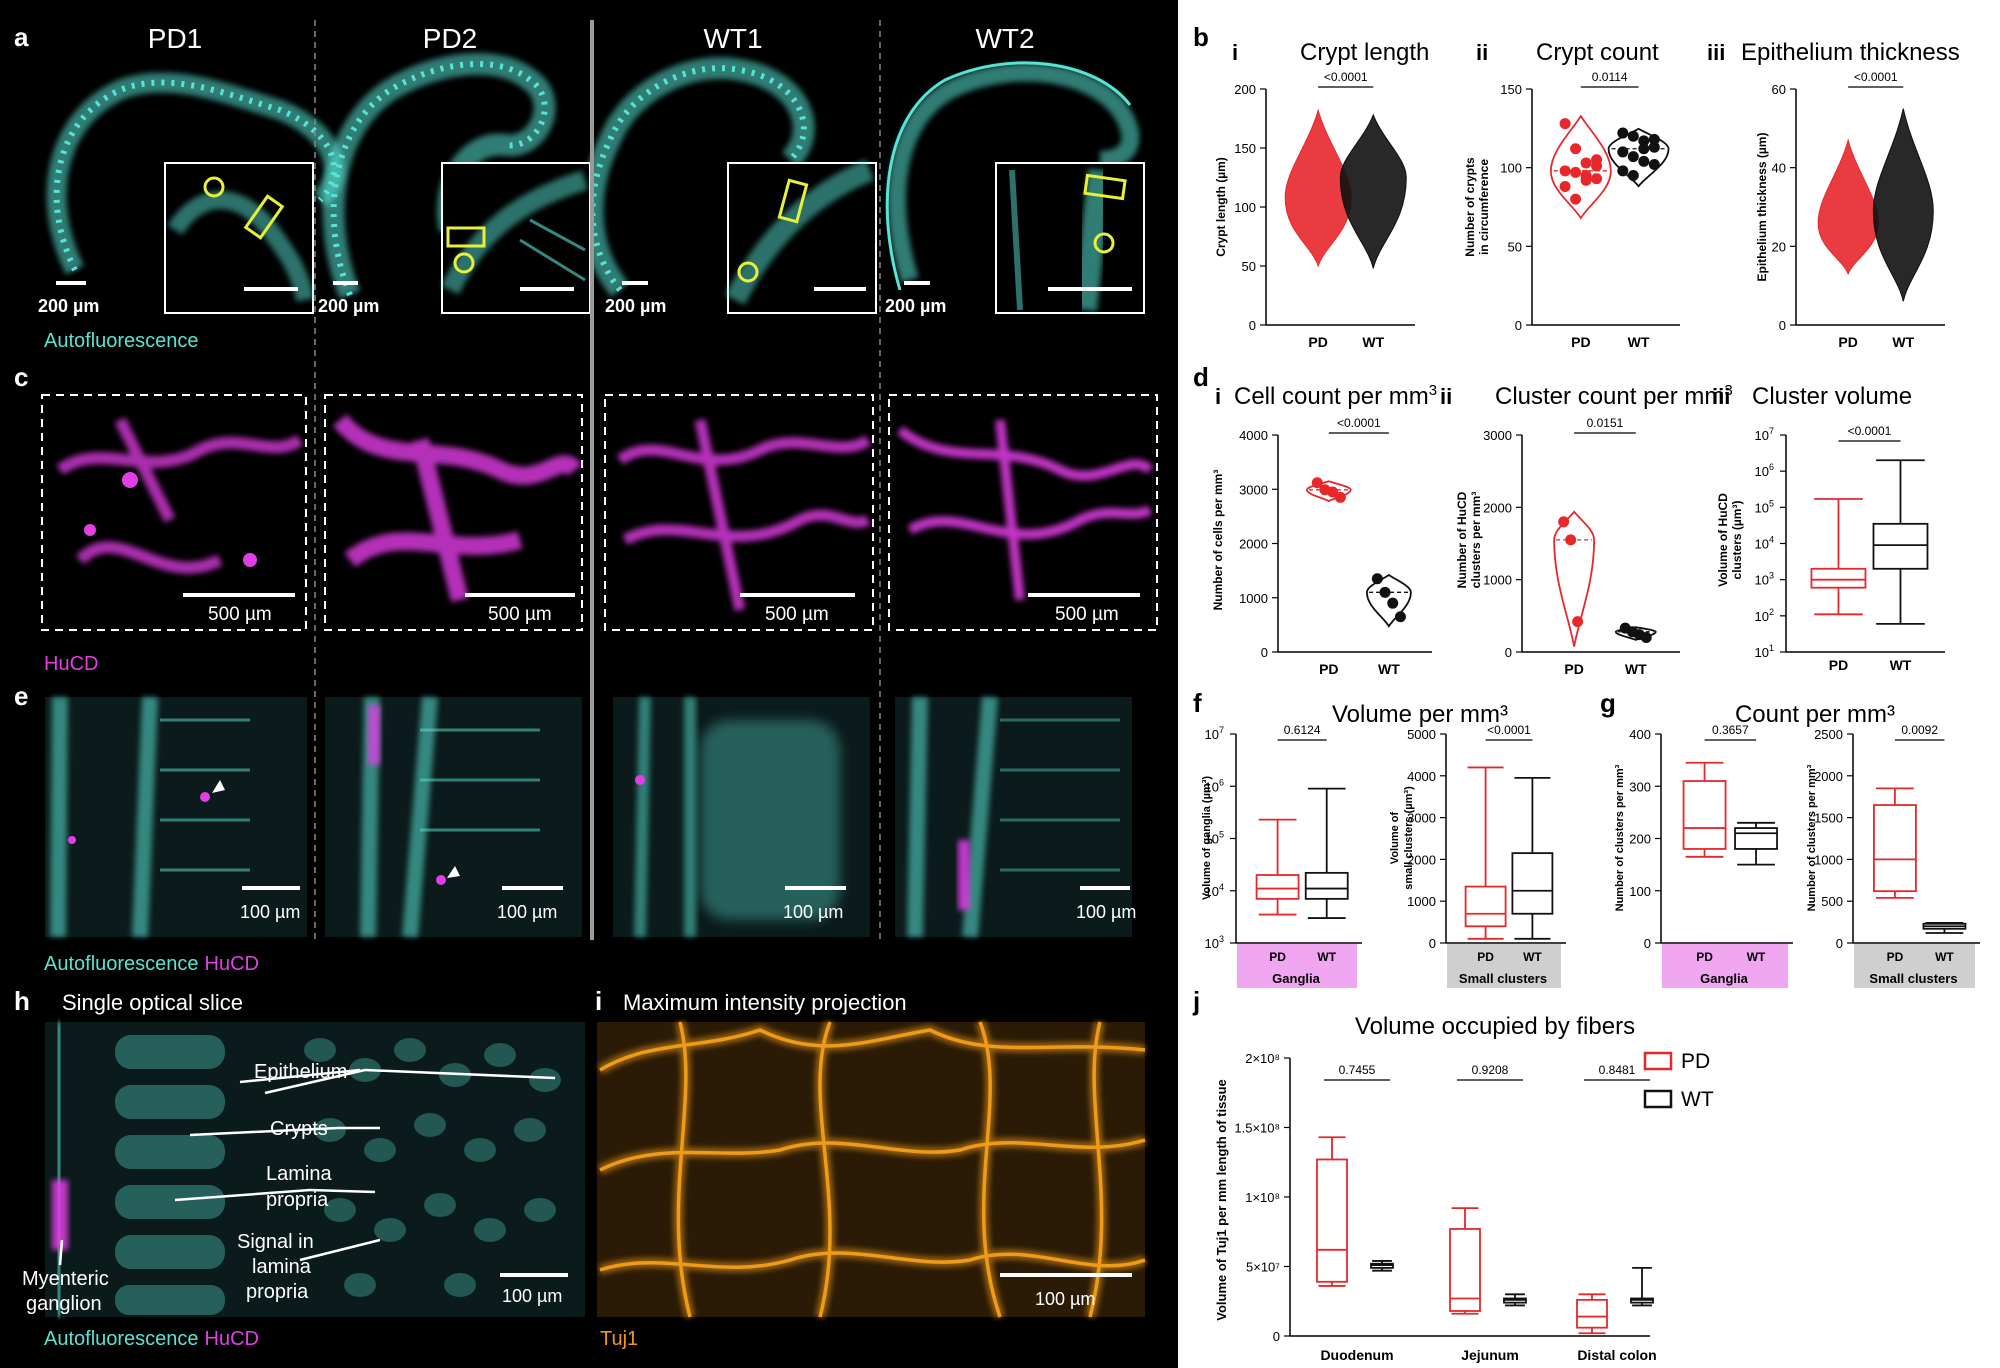 This screenshot has width=2000, height=1368. I want to click on y-axis-label: Crypt length (µm), so click(1221, 207).